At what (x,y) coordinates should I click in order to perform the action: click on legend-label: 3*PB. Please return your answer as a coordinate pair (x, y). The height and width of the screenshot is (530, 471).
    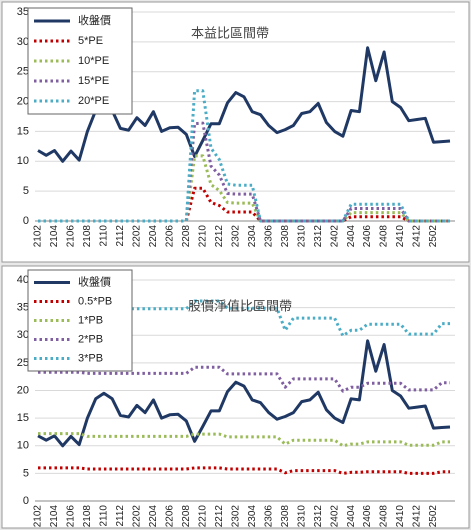
    Looking at the image, I should click on (90, 358).